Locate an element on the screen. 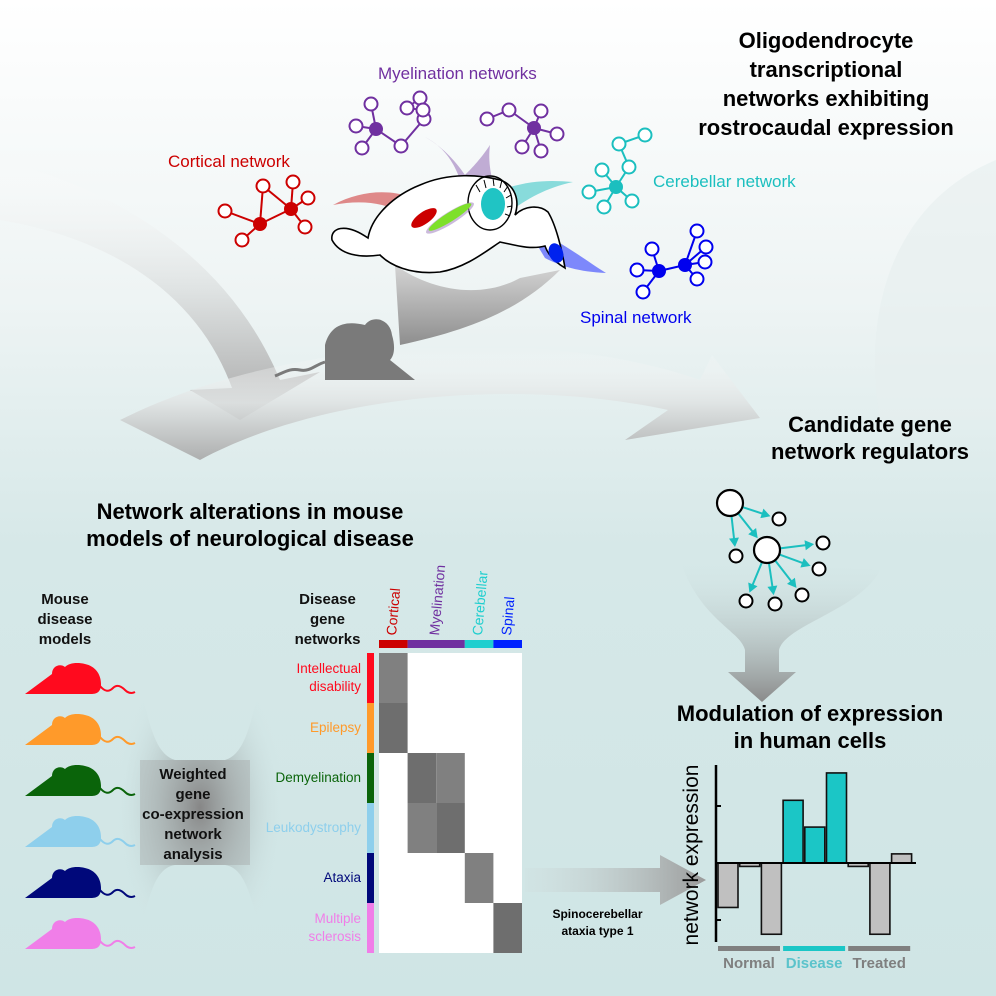 This screenshot has height=996, width=996. gray-mouse is located at coordinates (344, 349).